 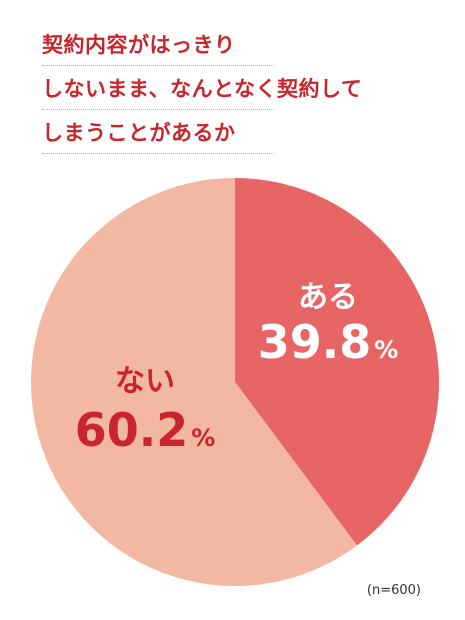 What do you see at coordinates (158, 44) in the screenshot?
I see `title-line-1: 契約内容がはっきり` at bounding box center [158, 44].